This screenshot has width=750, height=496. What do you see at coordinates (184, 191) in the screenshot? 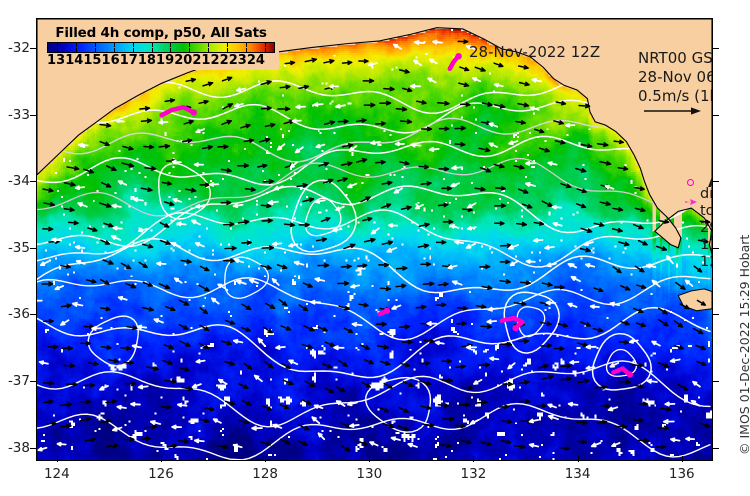
I see `ssh-contour-line` at bounding box center [184, 191].